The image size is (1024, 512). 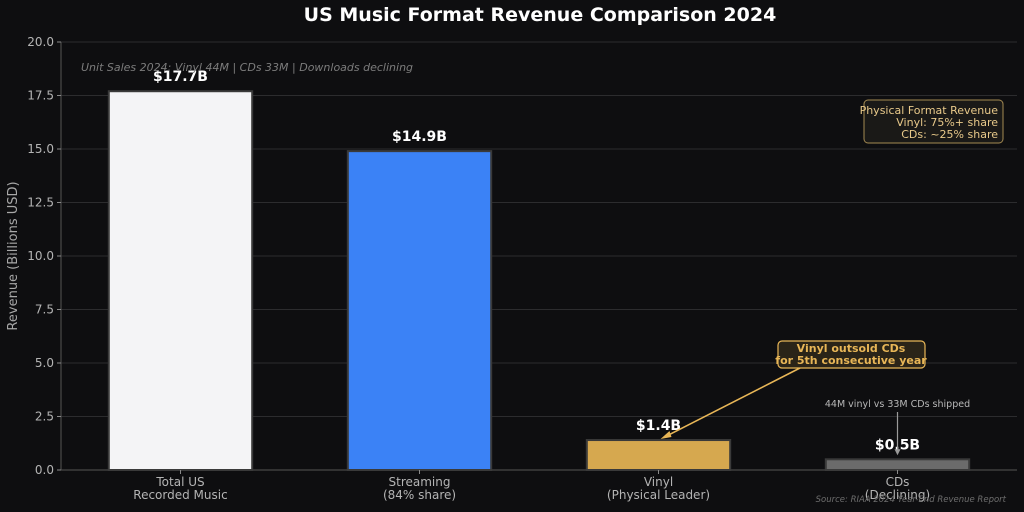 What do you see at coordinates (898, 482) in the screenshot?
I see `x-tick-label: CDs` at bounding box center [898, 482].